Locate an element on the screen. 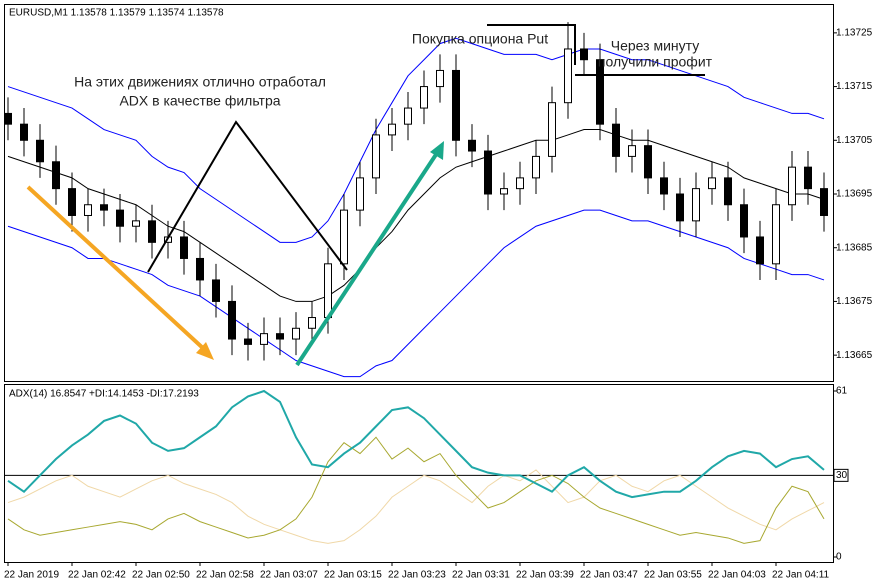  y-tick-label: 1.13685 is located at coordinates (854, 247).